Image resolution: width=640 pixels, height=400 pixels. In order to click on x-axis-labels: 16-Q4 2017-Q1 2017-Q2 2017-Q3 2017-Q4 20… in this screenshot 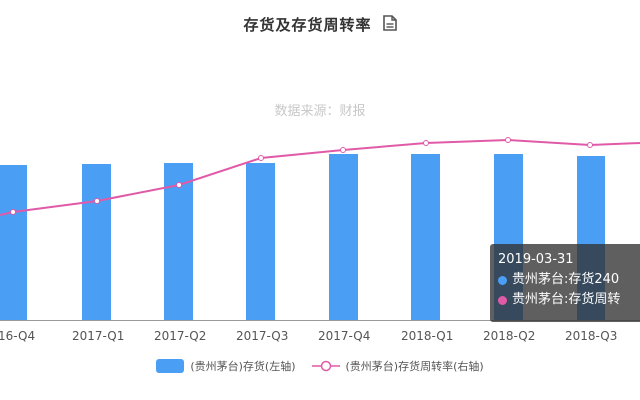, I will do `click(308, 336)`.